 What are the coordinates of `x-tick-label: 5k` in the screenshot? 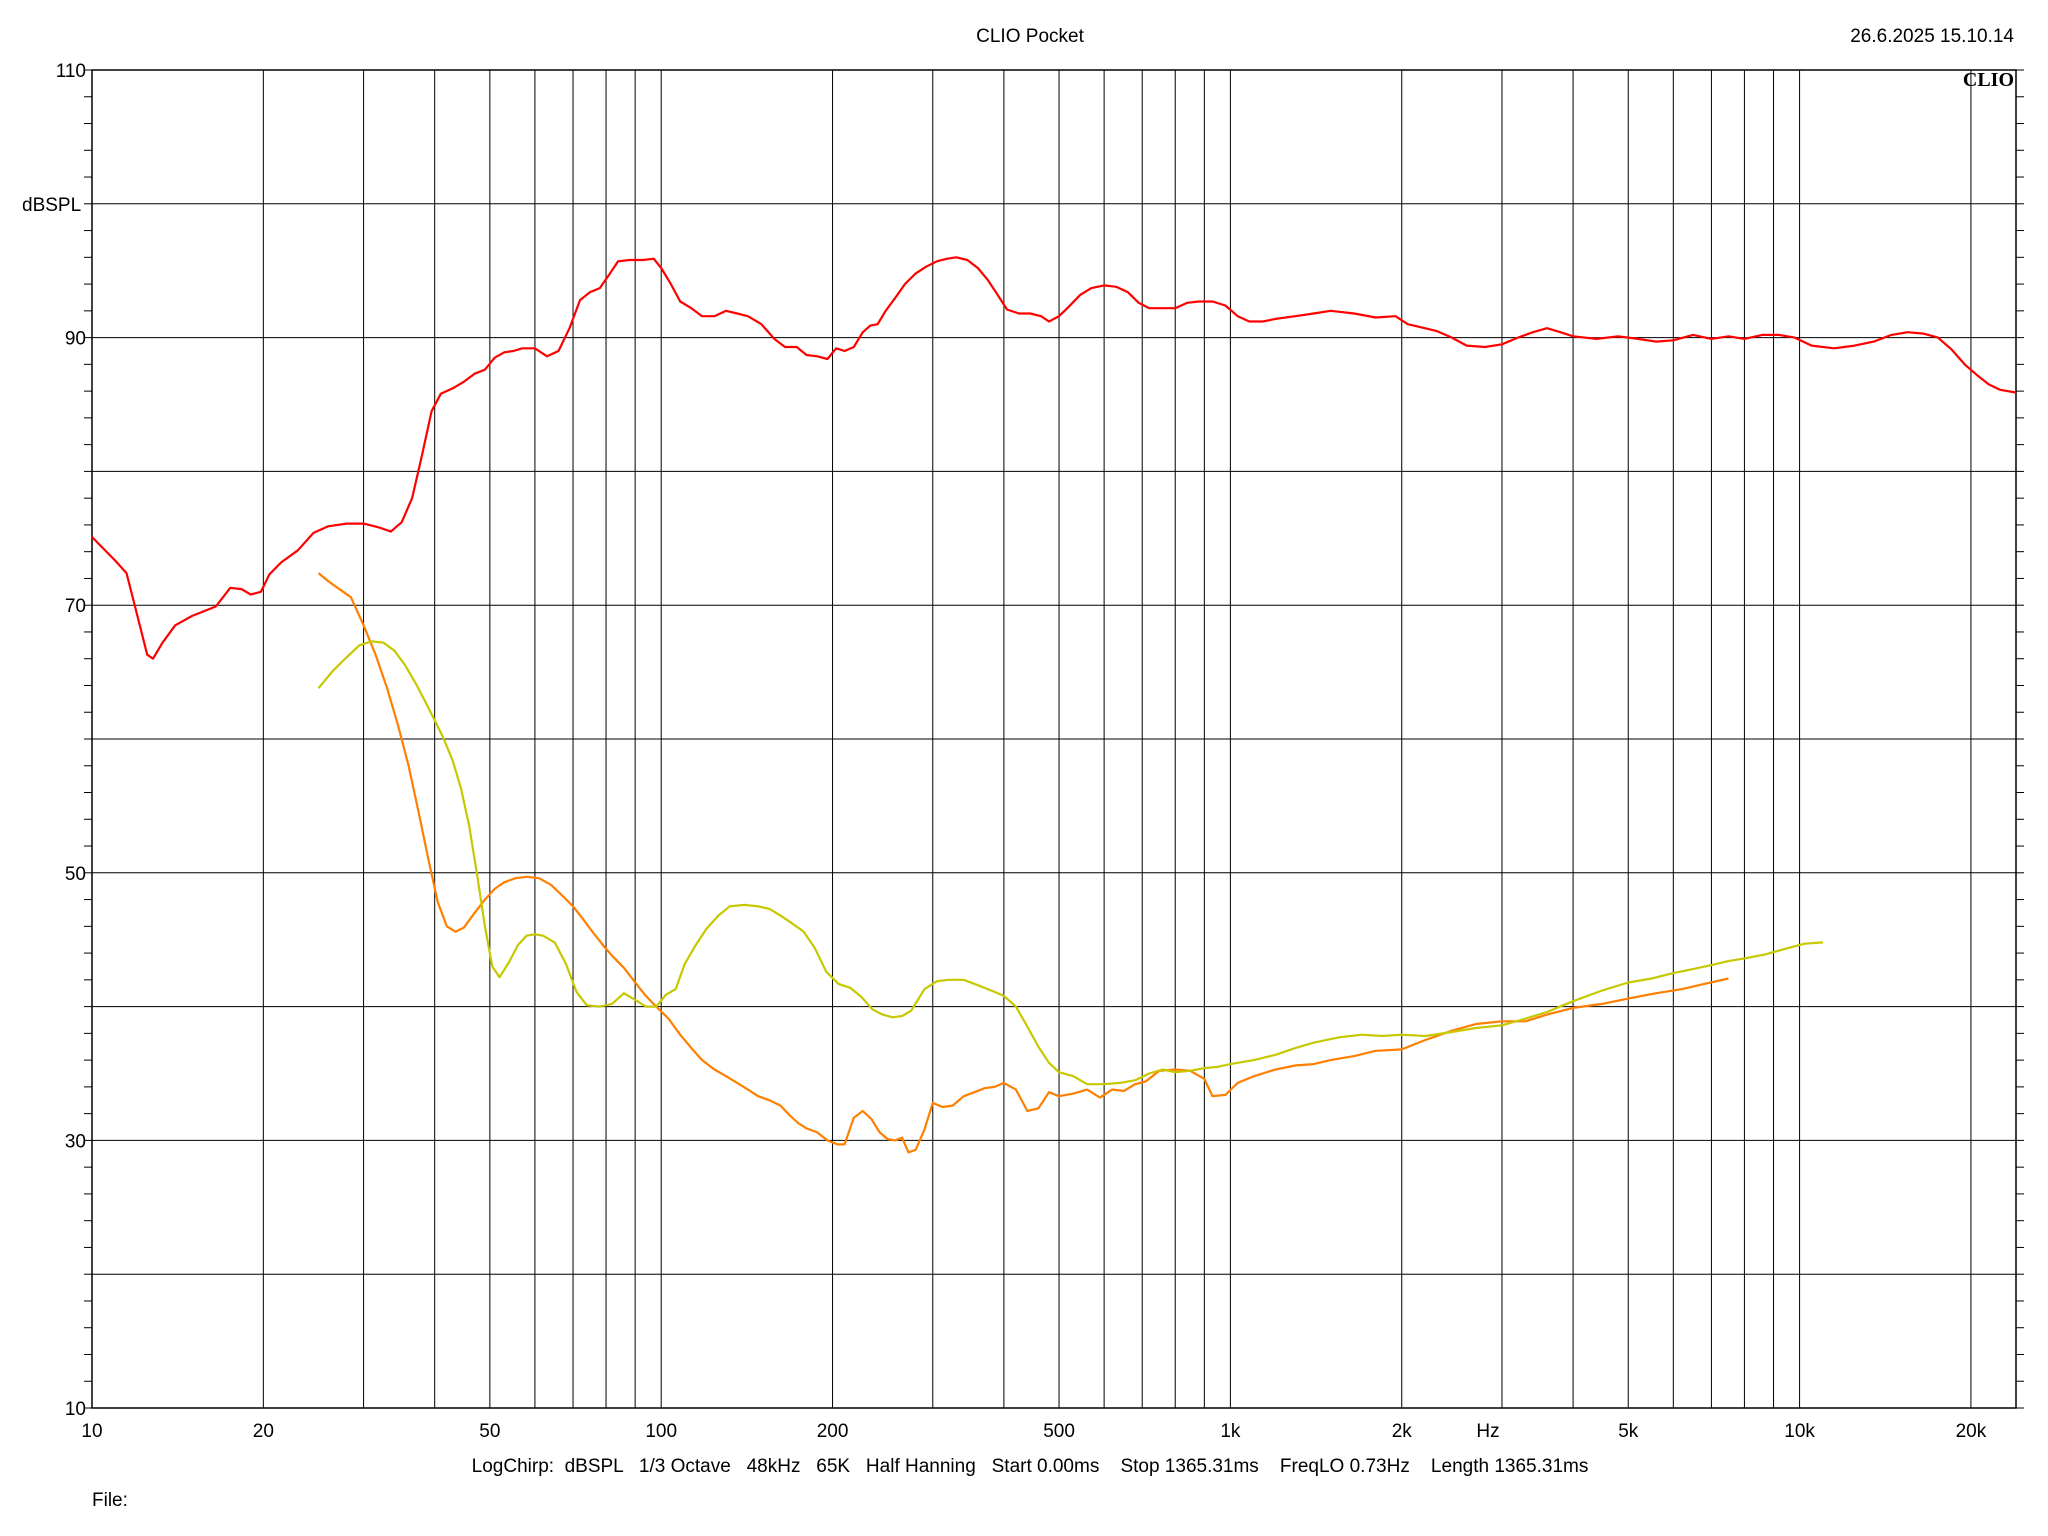 It's located at (1628, 1431).